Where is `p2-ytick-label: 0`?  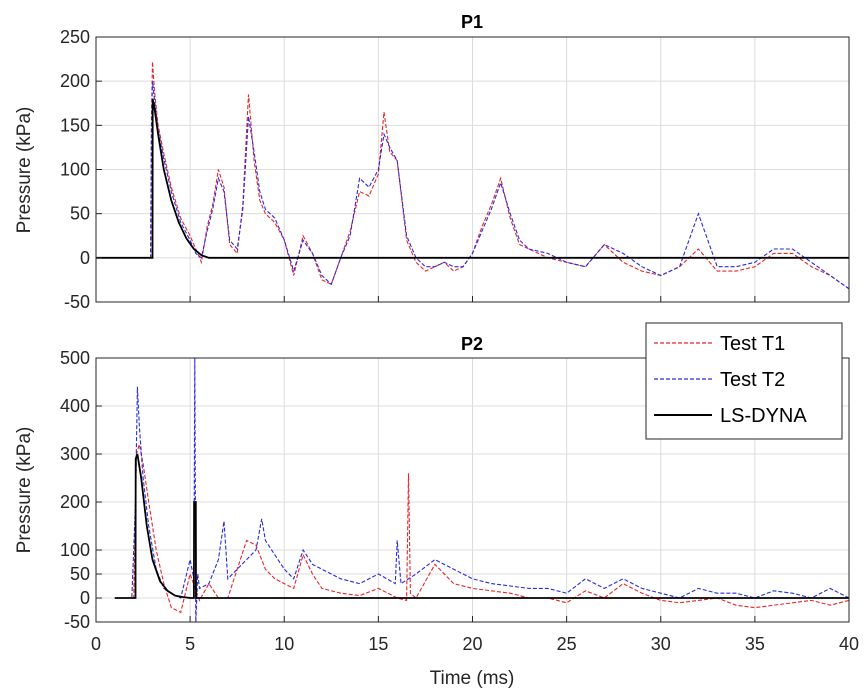 p2-ytick-label: 0 is located at coordinates (85, 598).